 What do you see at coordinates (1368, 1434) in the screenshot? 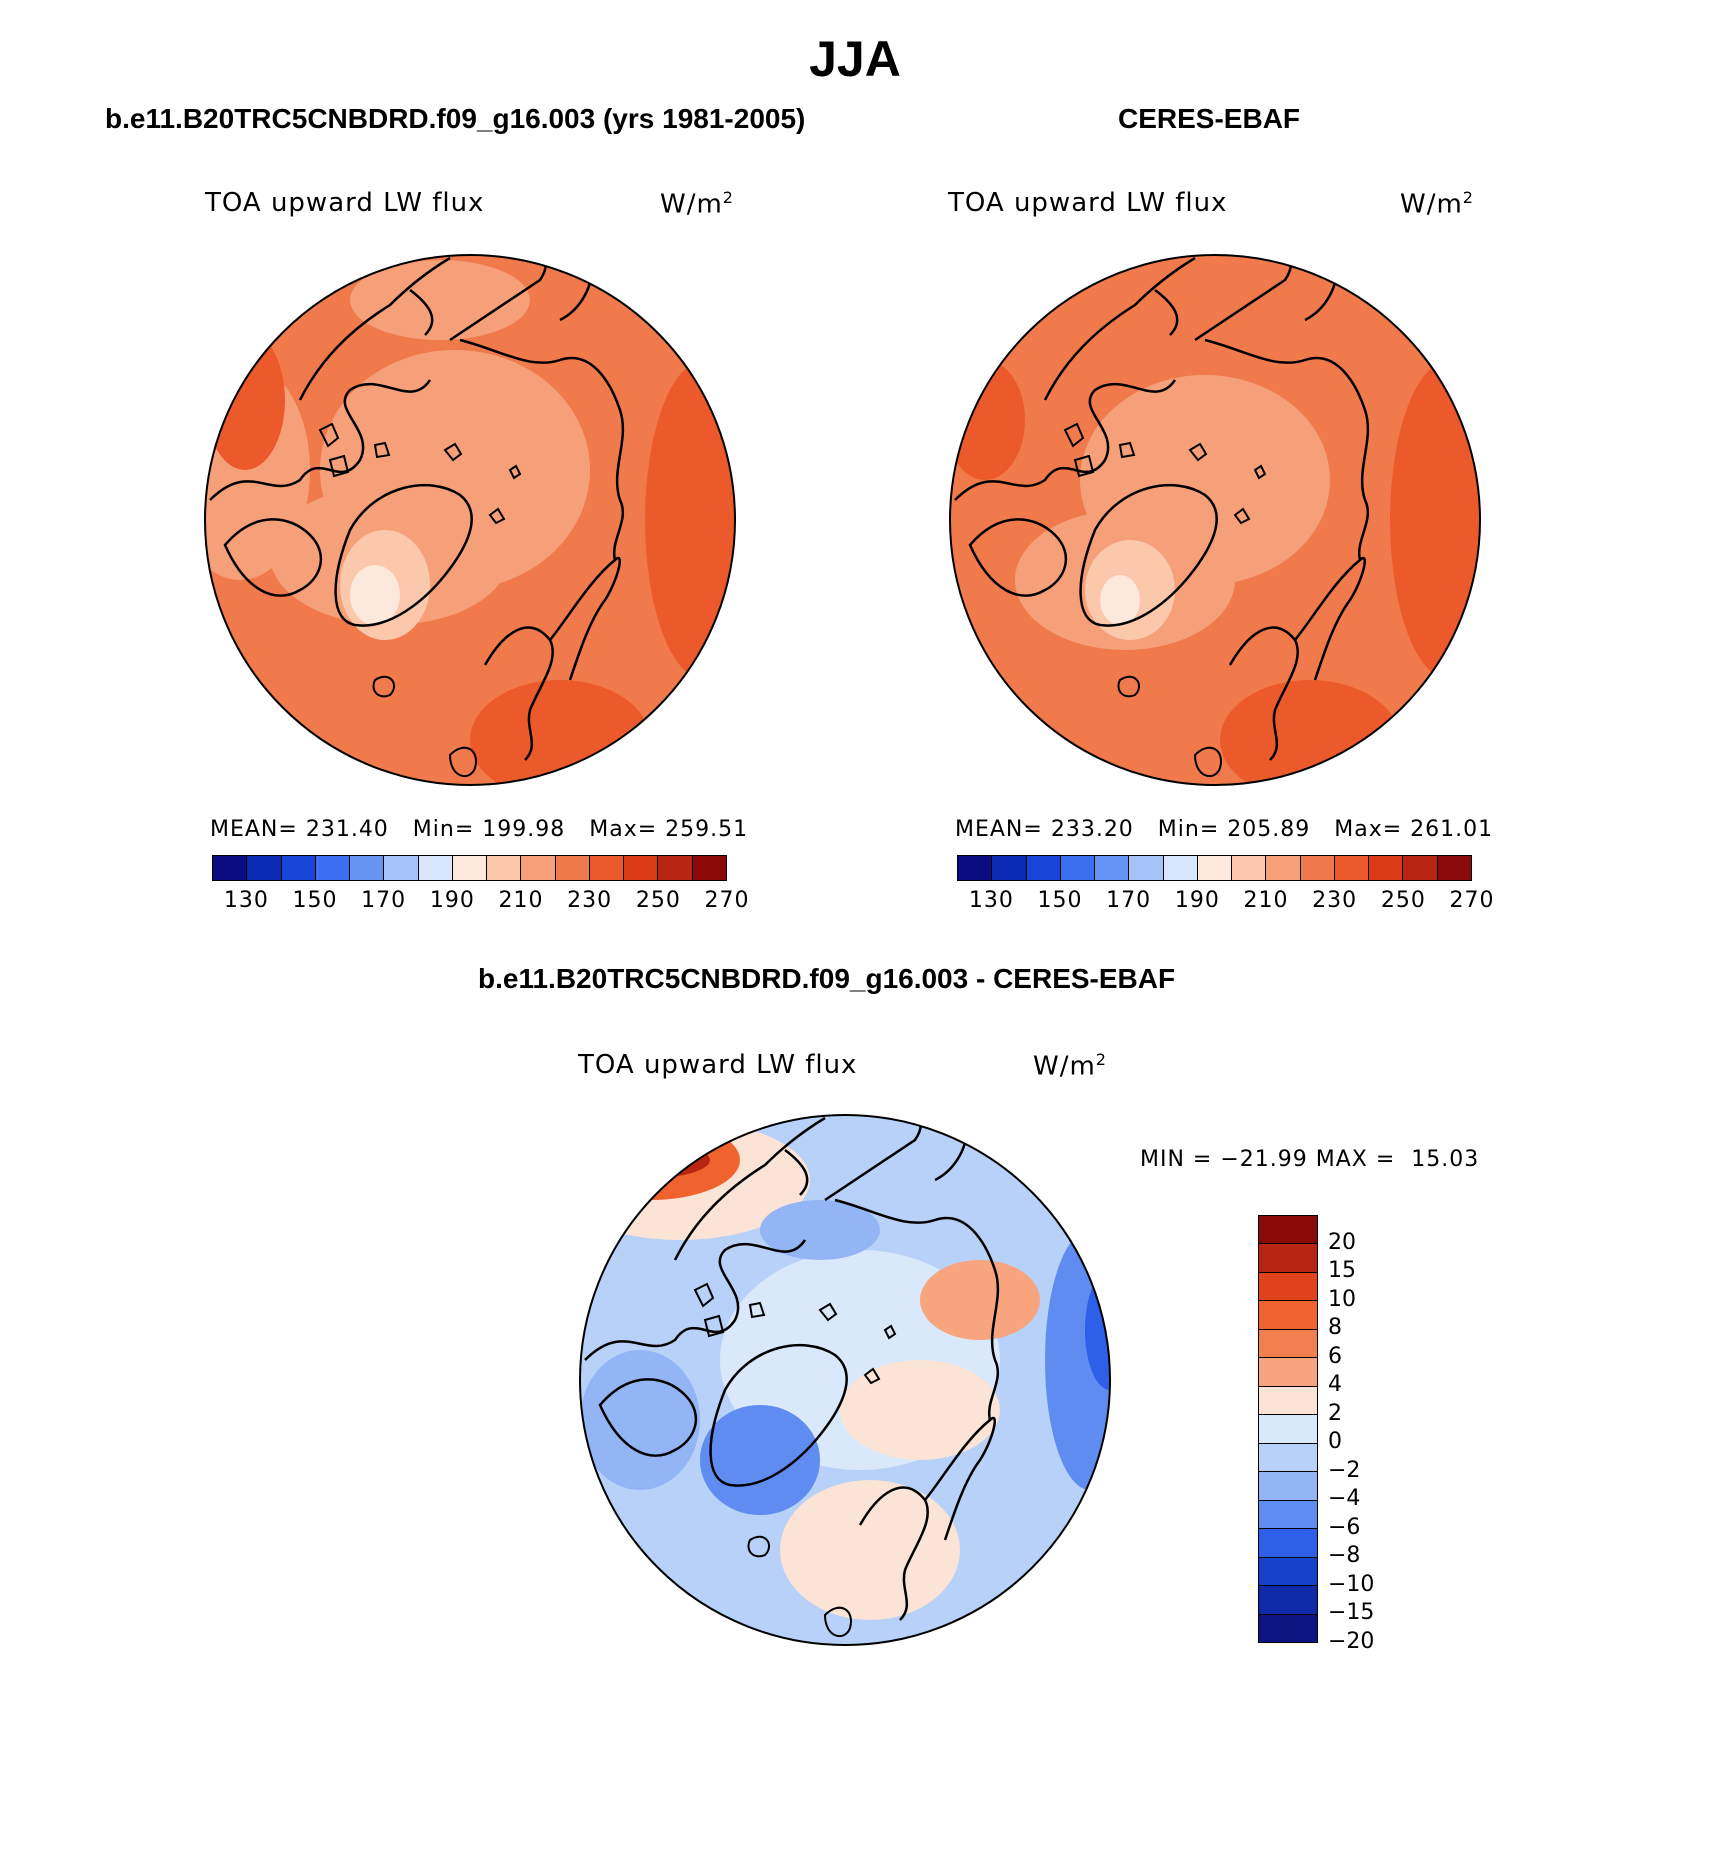
I see `panel3-colorbar-ticks: 20 15 10 8 6 4 2 0 −2 −4 −6 −8 −10 −15 −20` at bounding box center [1368, 1434].